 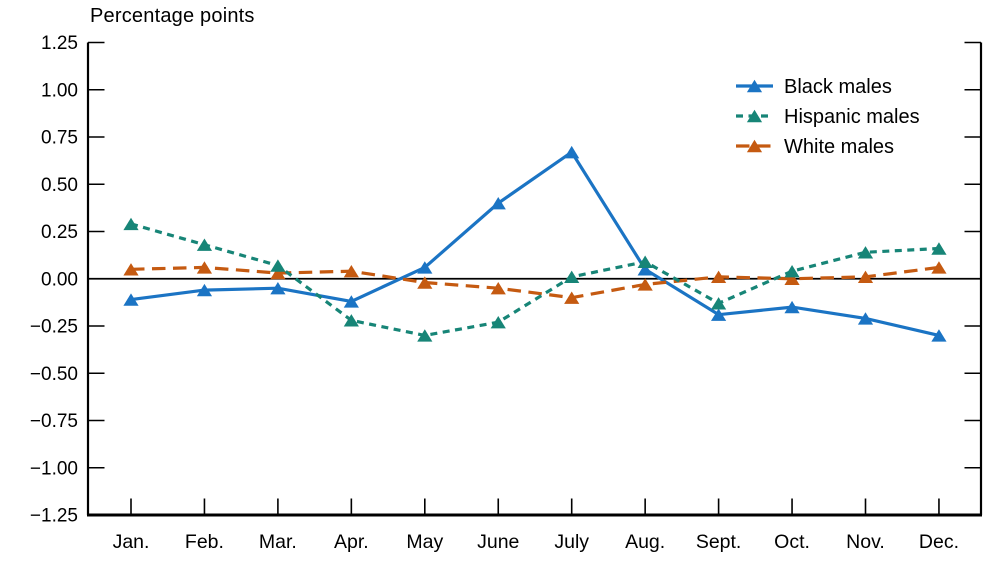 What do you see at coordinates (59, 232) in the screenshot?
I see `y-axis-tick-label: 0.25` at bounding box center [59, 232].